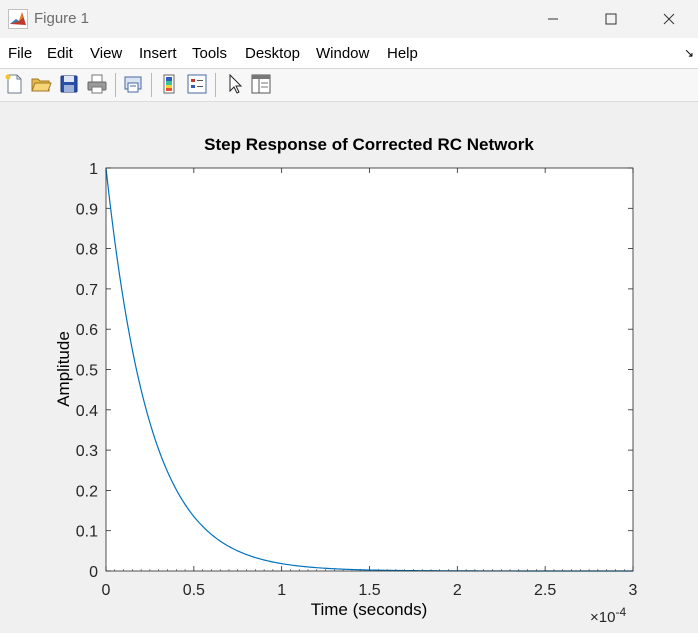 This screenshot has width=698, height=633. Describe the element at coordinates (620, 612) in the screenshot. I see `x-exponent-power: -4` at that location.